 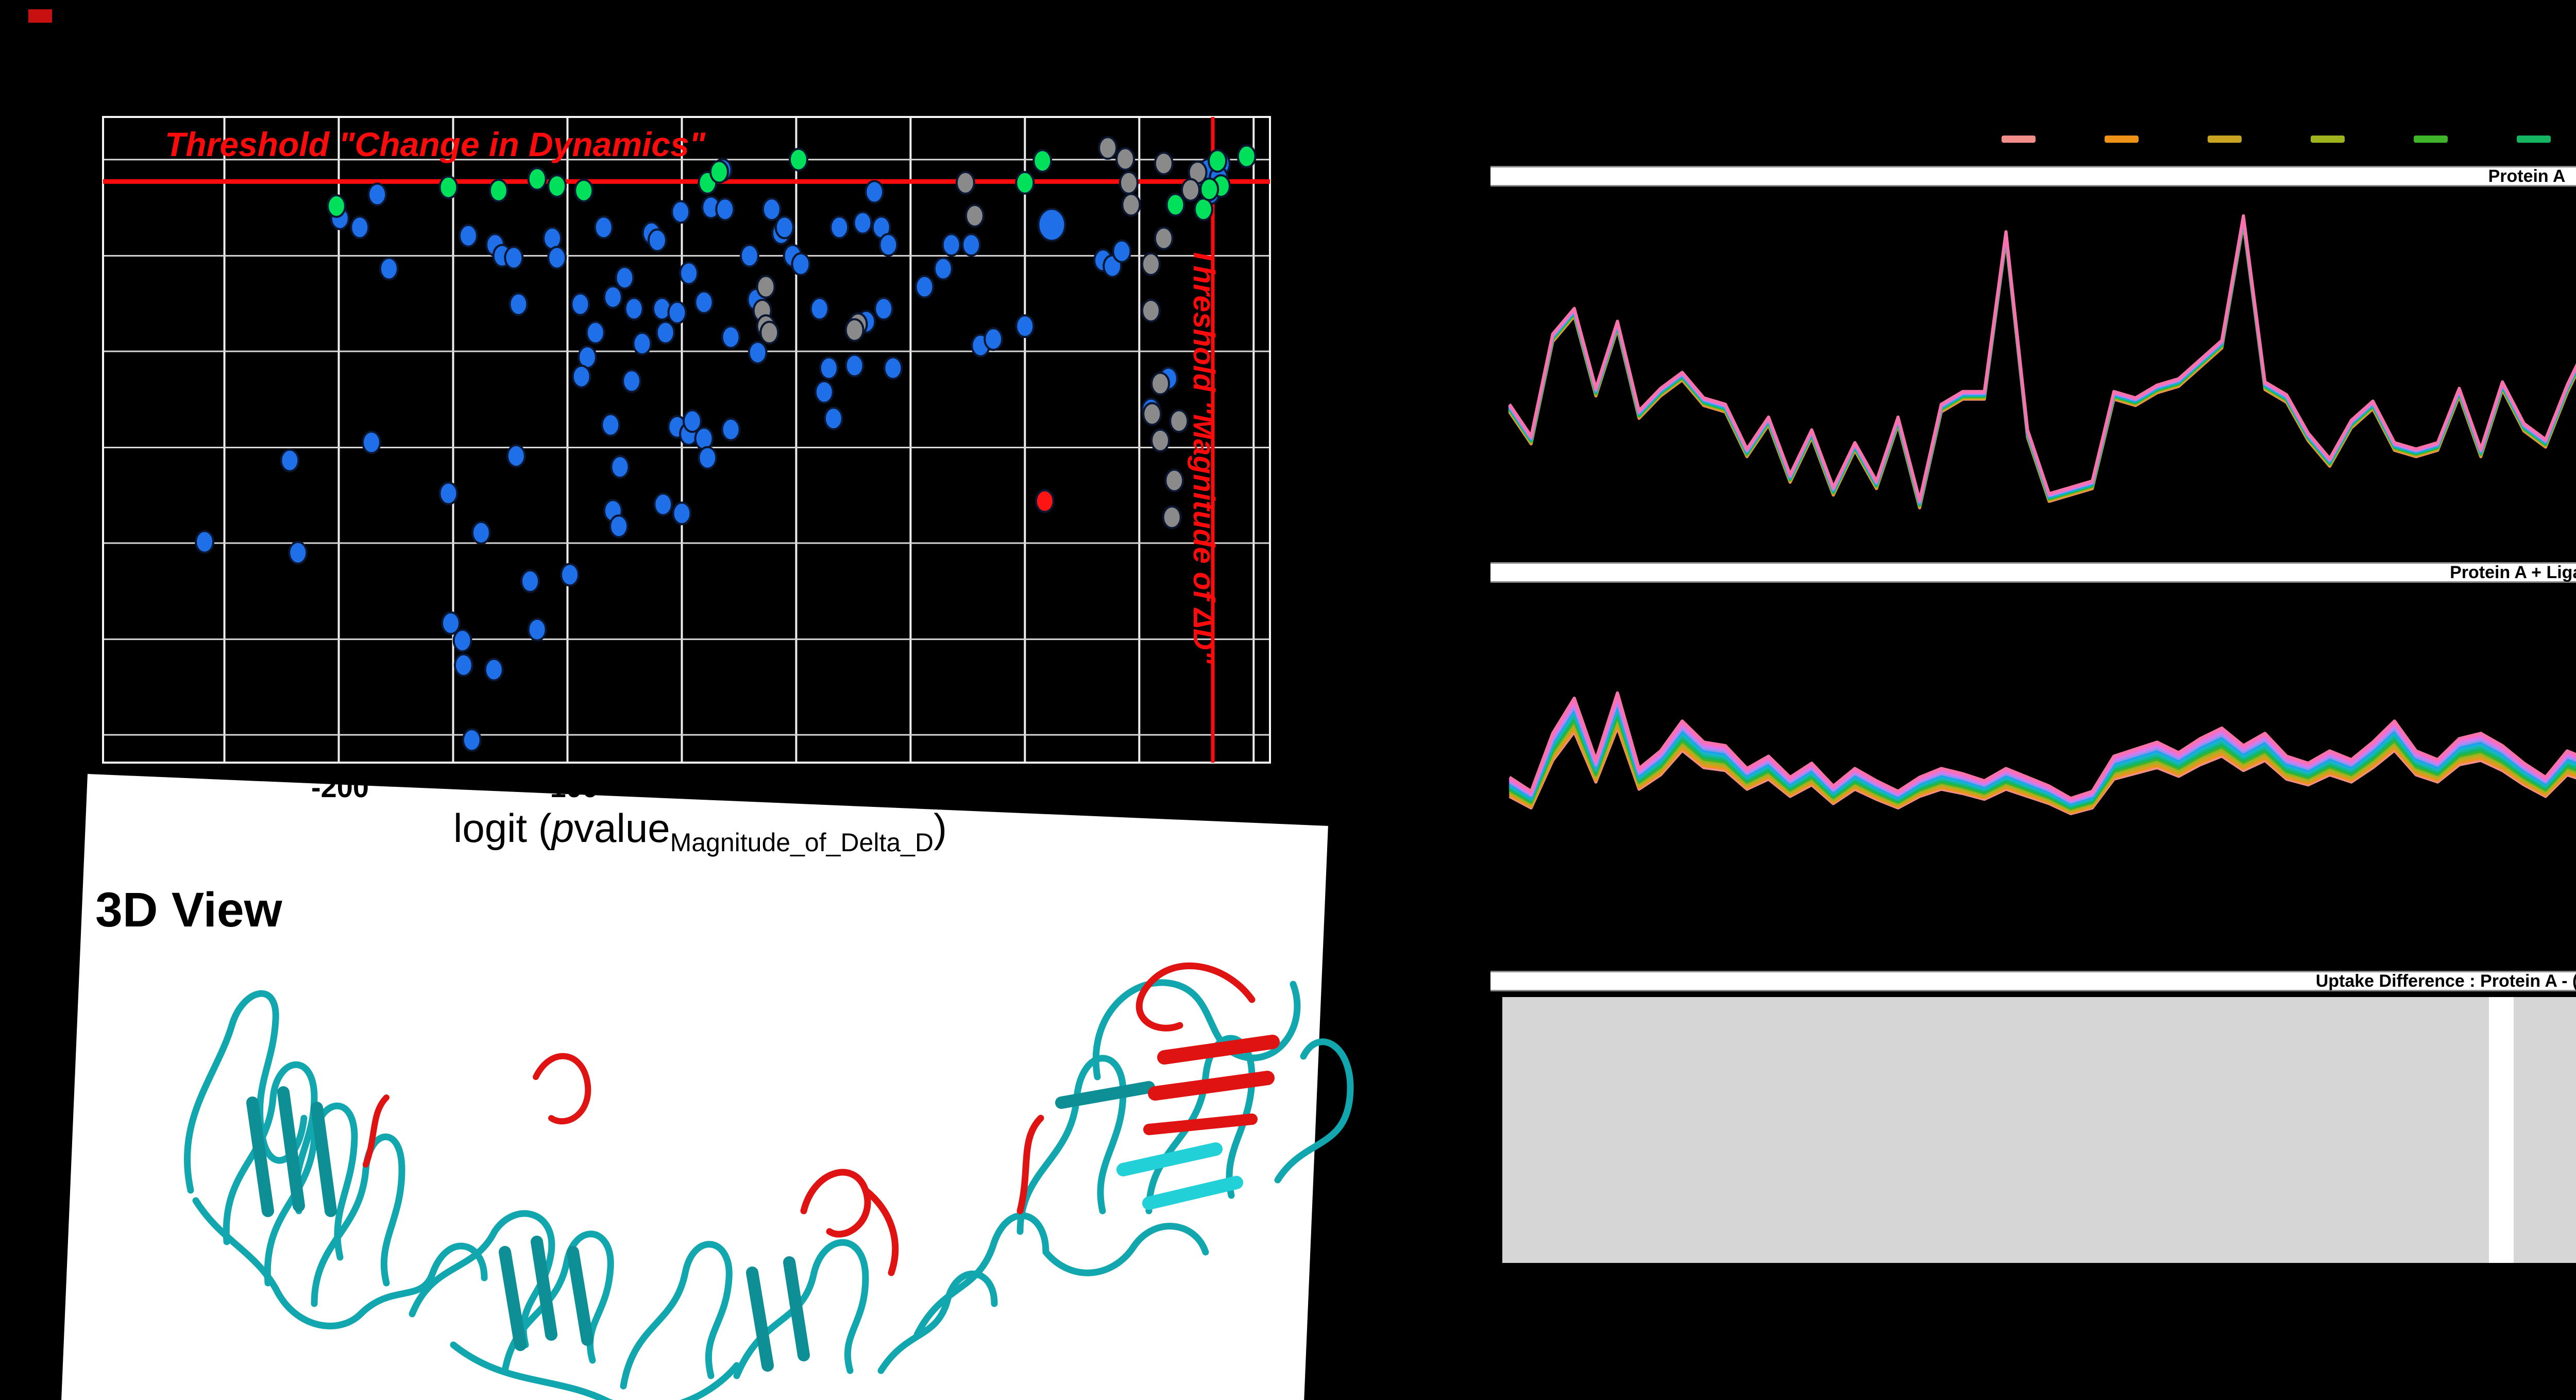 What do you see at coordinates (2513, 572) in the screenshot?
I see `panel2-title: Protein A + Ligand` at bounding box center [2513, 572].